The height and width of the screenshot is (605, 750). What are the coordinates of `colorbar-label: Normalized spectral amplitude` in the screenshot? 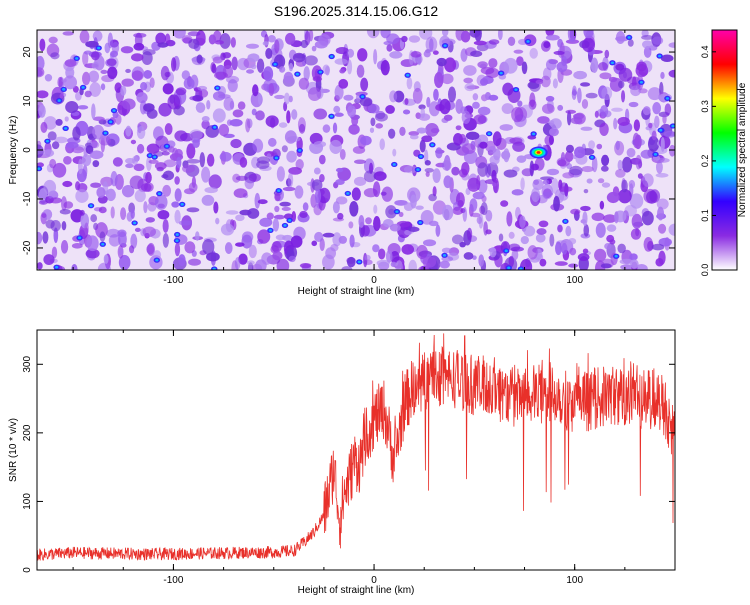 It's located at (742, 149).